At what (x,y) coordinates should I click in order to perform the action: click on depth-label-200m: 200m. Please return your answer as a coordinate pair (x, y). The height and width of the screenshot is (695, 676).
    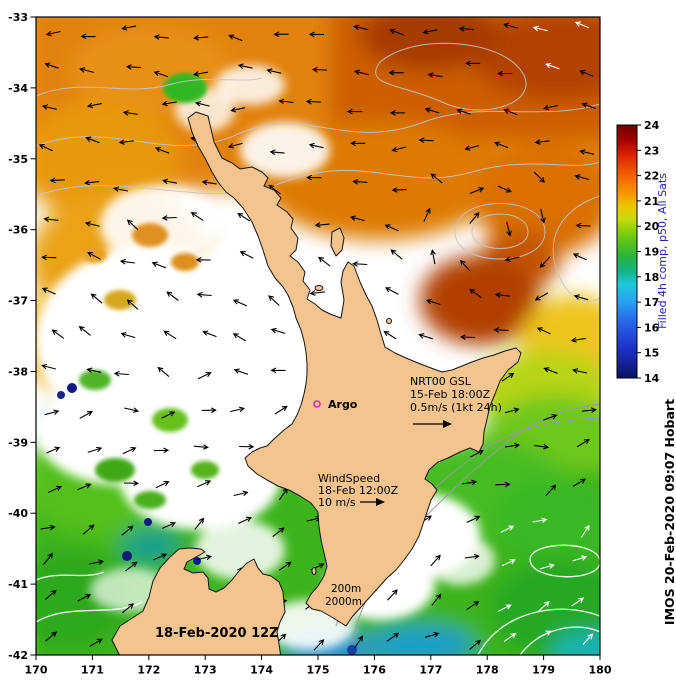
    Looking at the image, I should click on (346, 589).